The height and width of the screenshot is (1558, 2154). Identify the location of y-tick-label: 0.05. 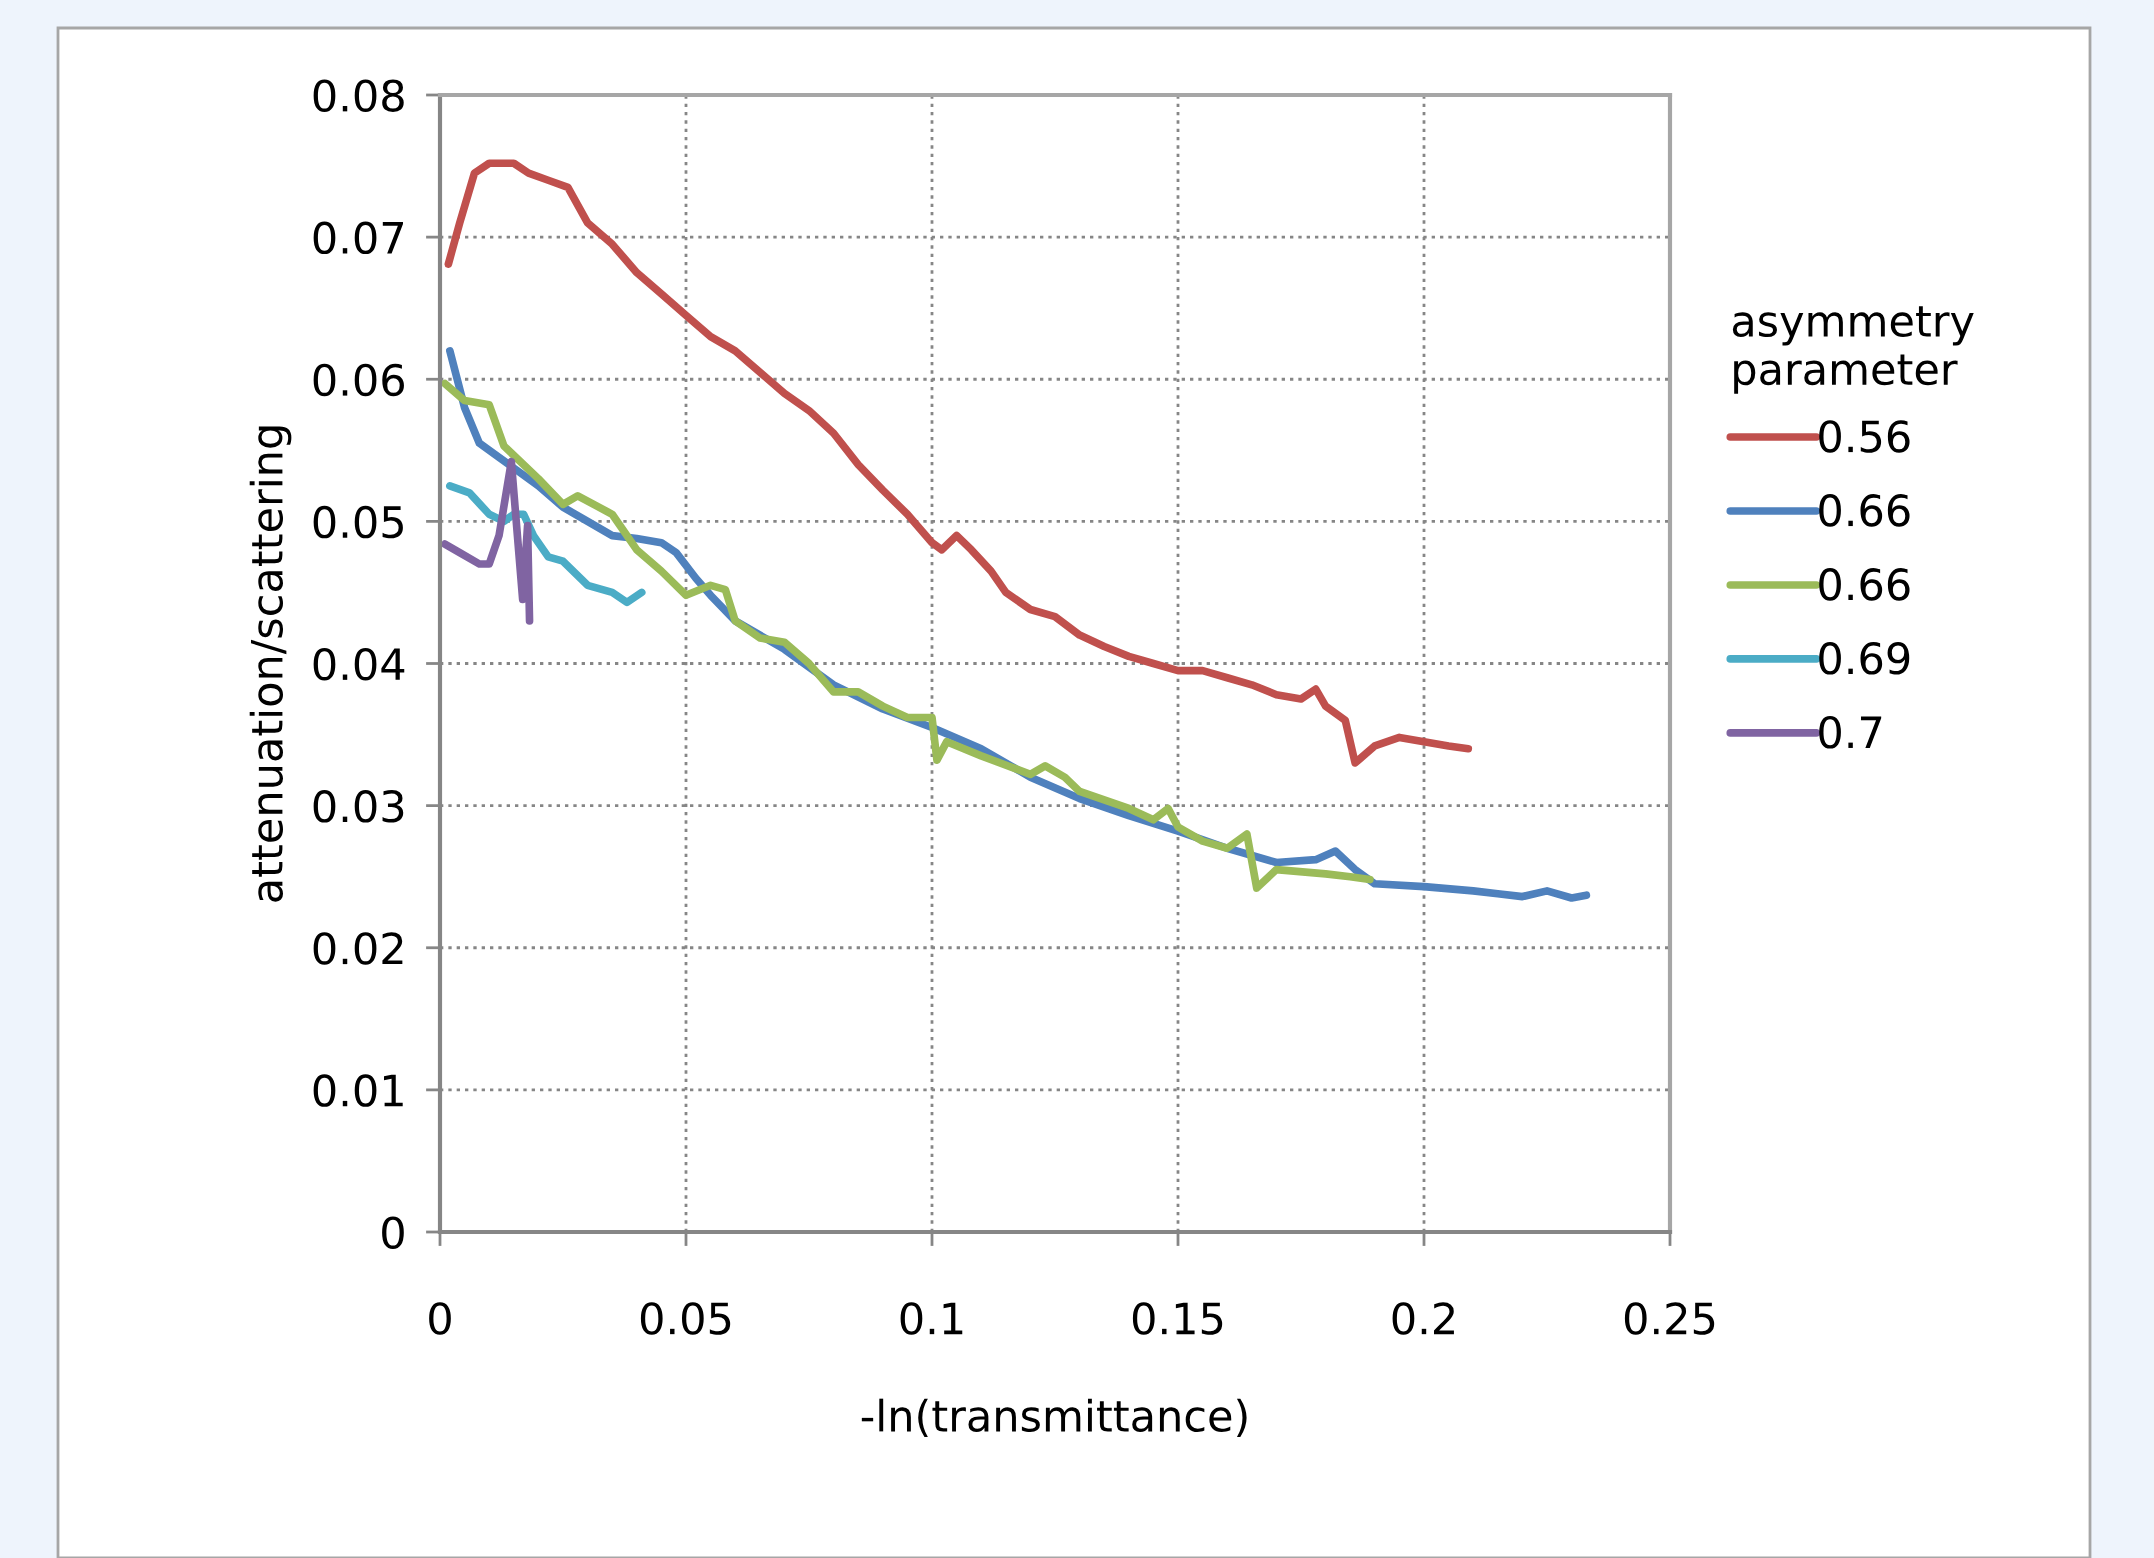
(358, 522).